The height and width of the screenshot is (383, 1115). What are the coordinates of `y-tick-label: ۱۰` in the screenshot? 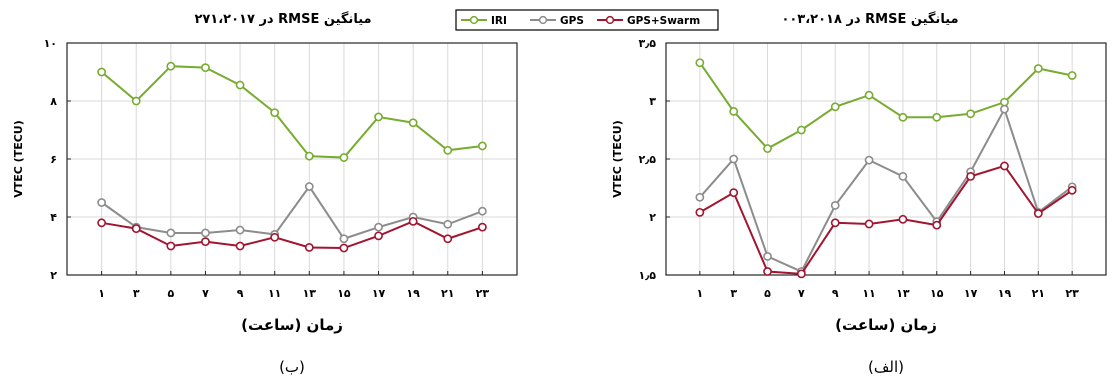 It's located at (50, 43).